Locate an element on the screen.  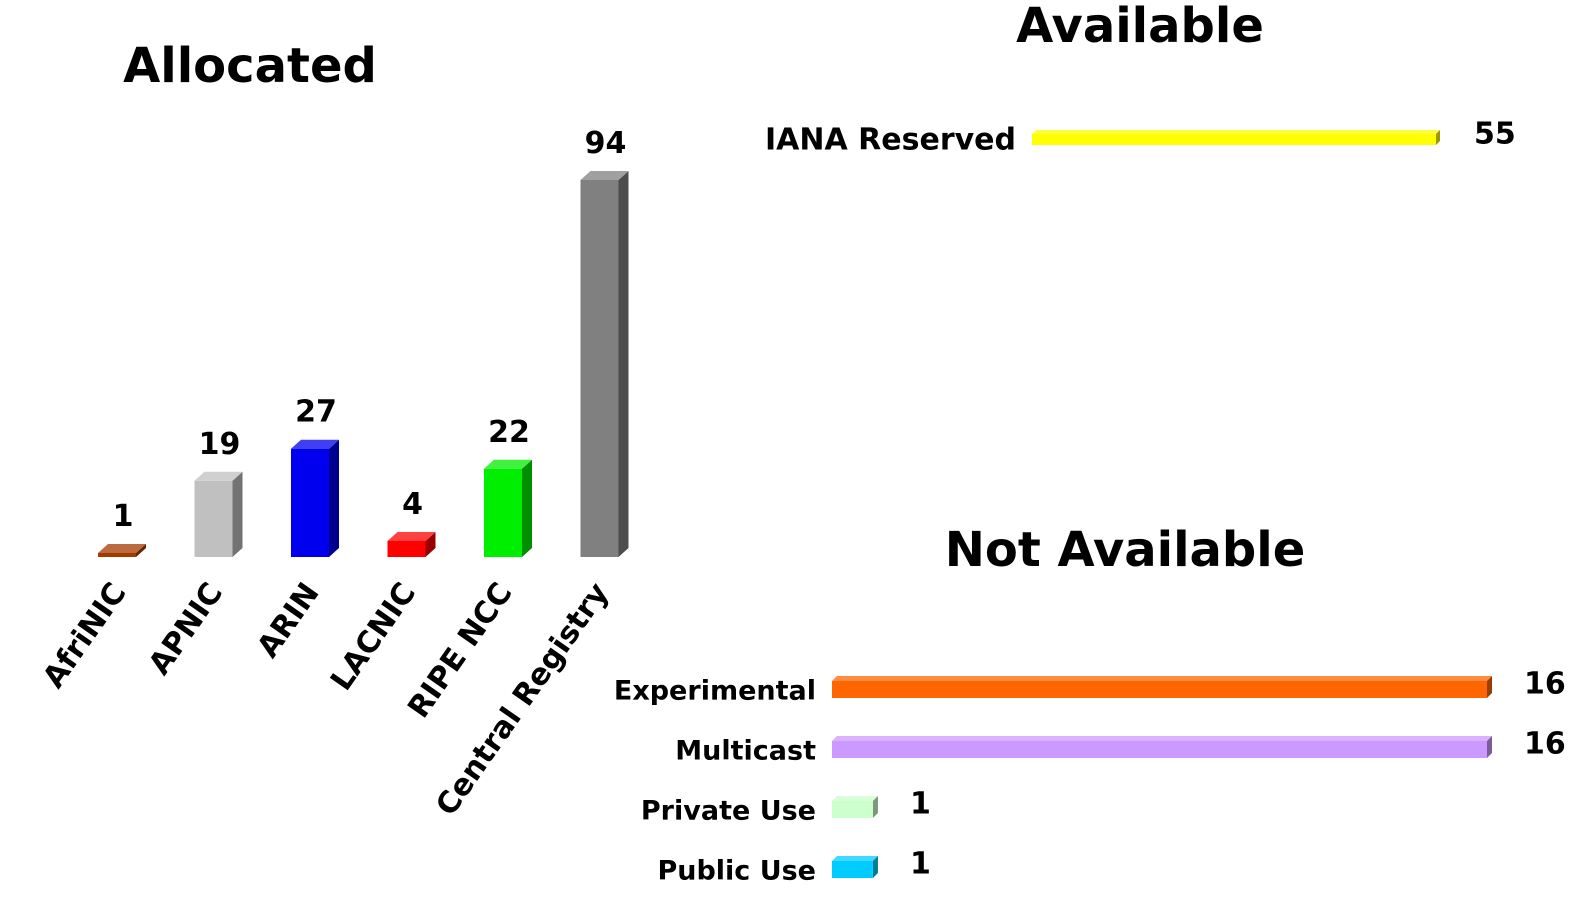
value-label-experimental: 16 is located at coordinates (1545, 684).